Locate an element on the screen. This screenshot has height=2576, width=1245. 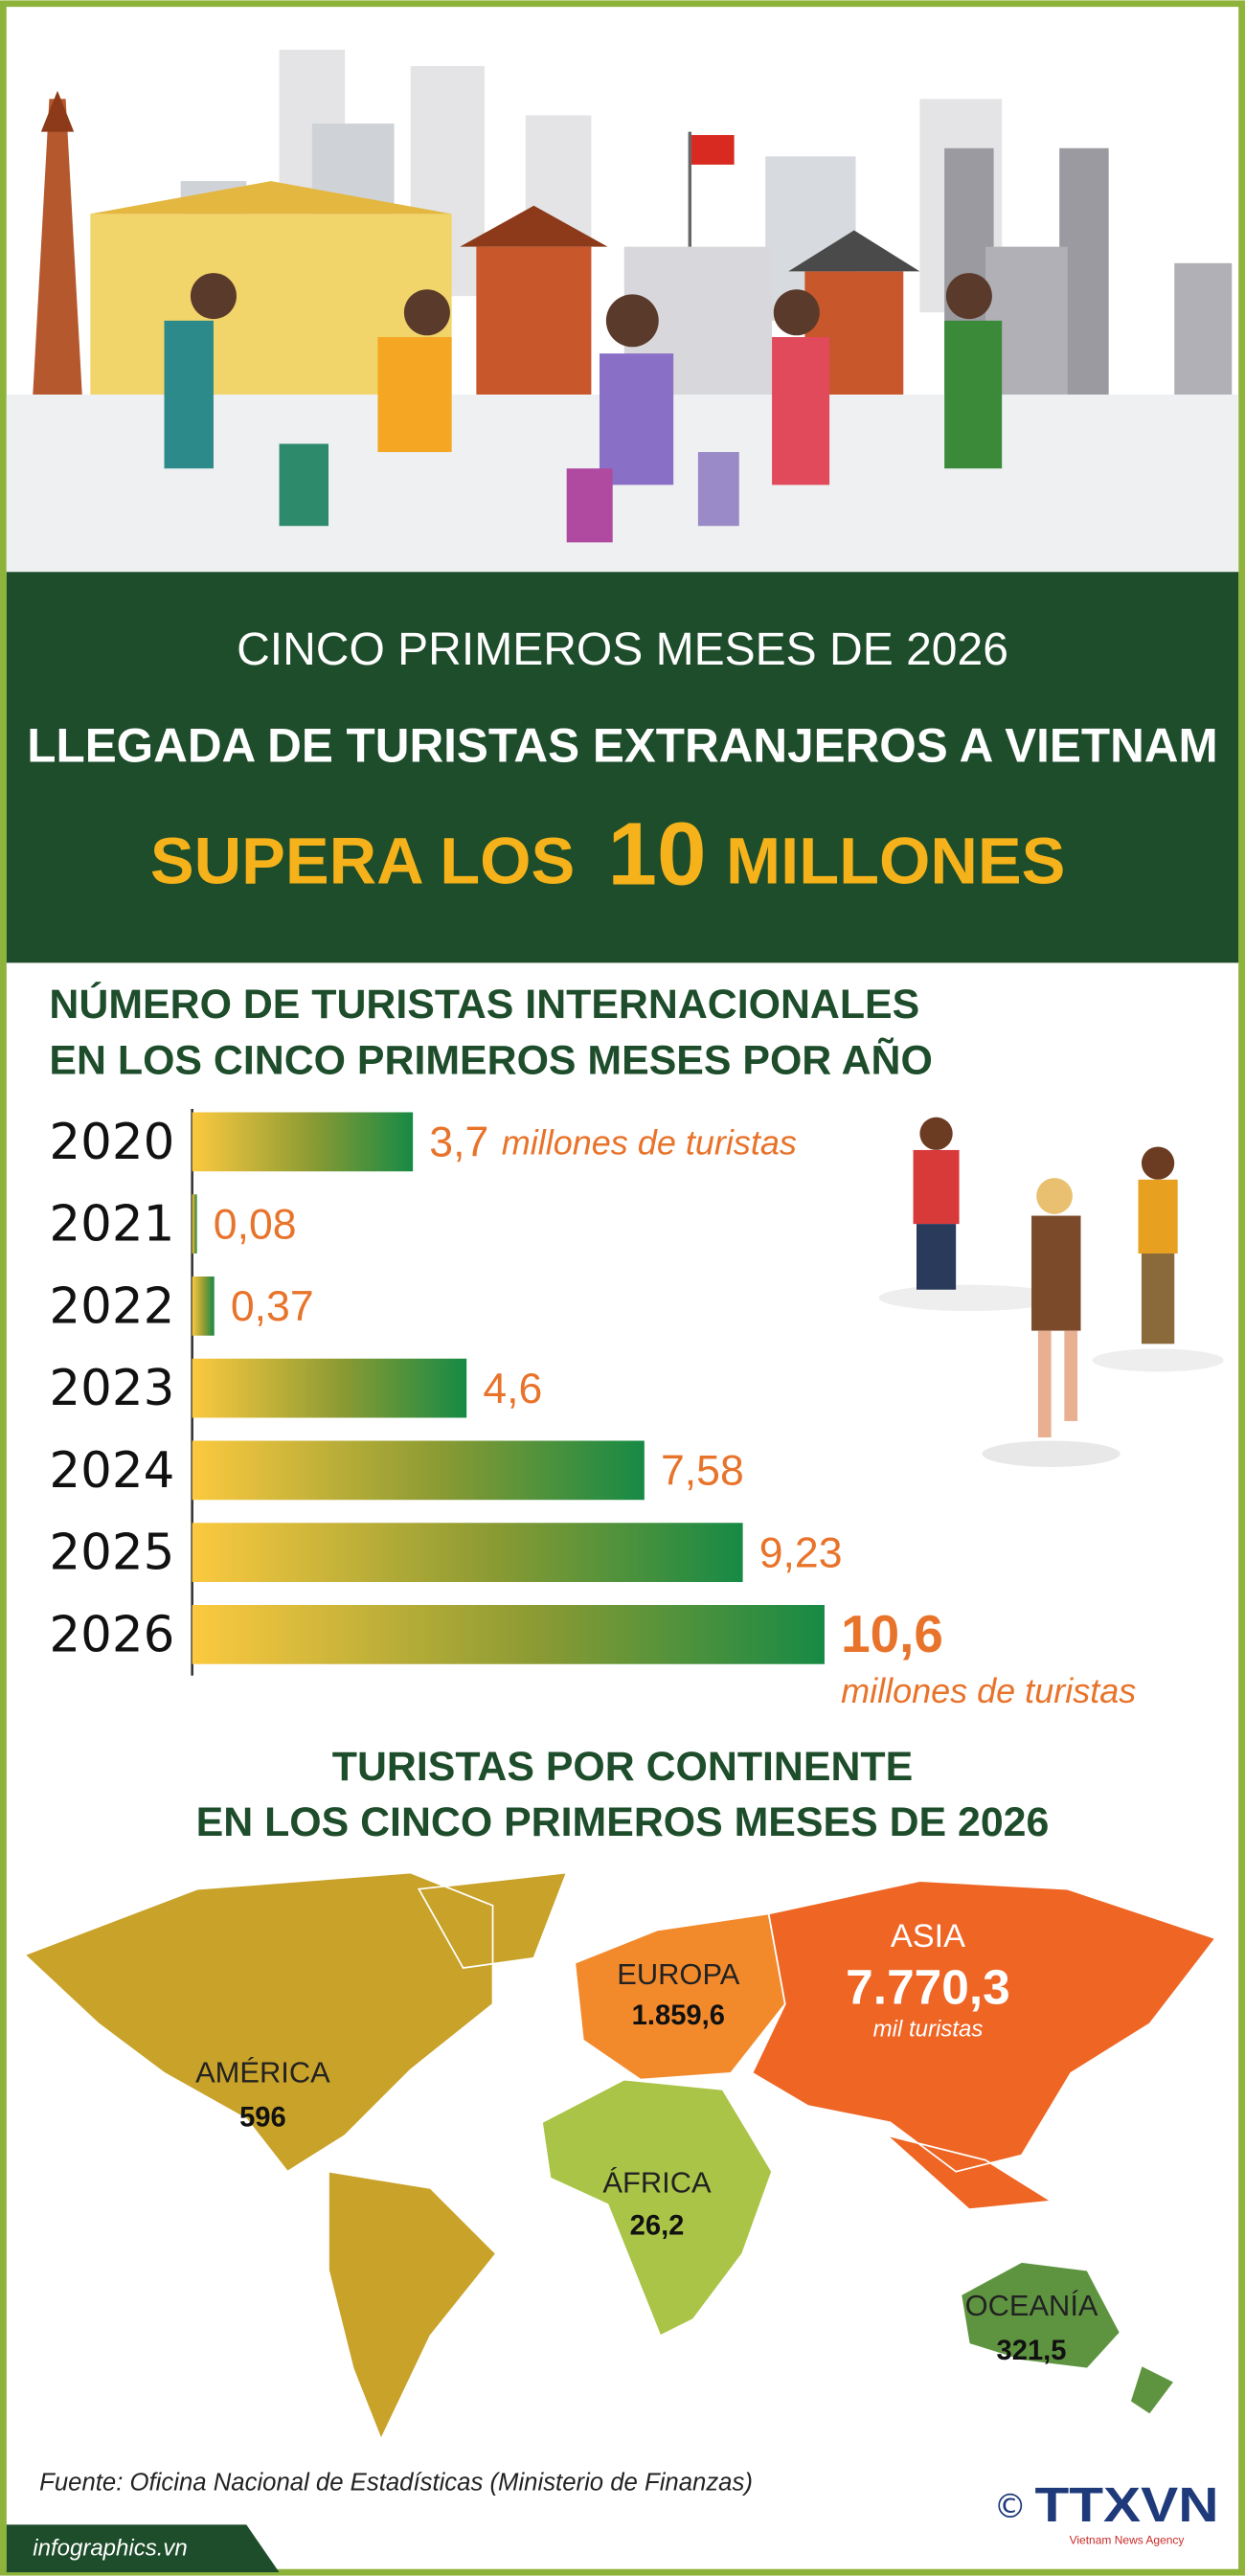
headline-number: 10 is located at coordinates (657, 854).